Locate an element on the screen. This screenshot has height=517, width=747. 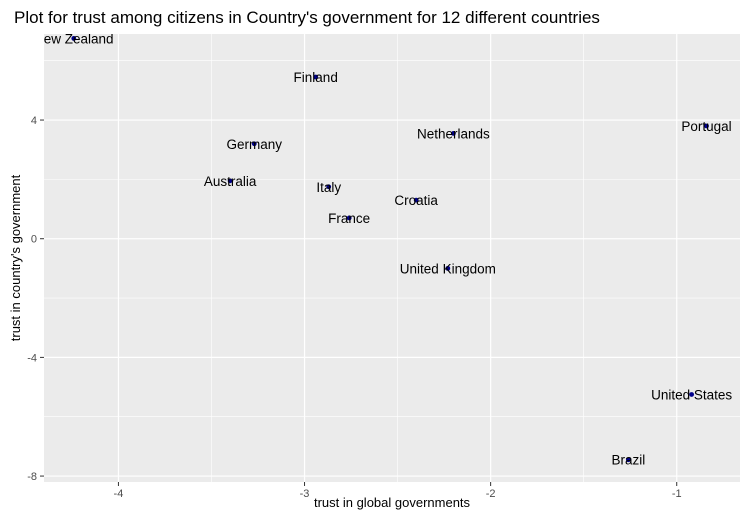
point-label: Germany is located at coordinates (255, 144).